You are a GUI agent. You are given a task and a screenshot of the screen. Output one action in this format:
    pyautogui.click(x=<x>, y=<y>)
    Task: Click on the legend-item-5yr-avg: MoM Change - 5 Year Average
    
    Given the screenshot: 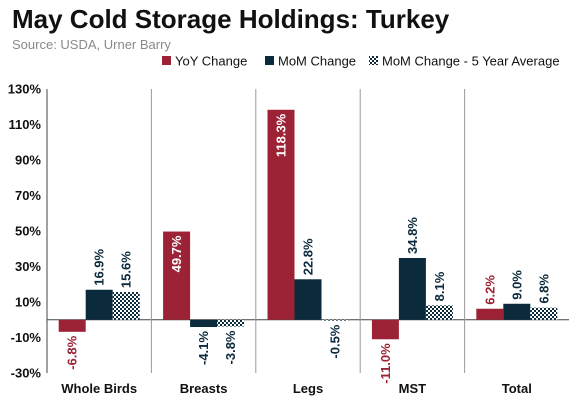 What is the action you would take?
    pyautogui.click(x=464, y=61)
    